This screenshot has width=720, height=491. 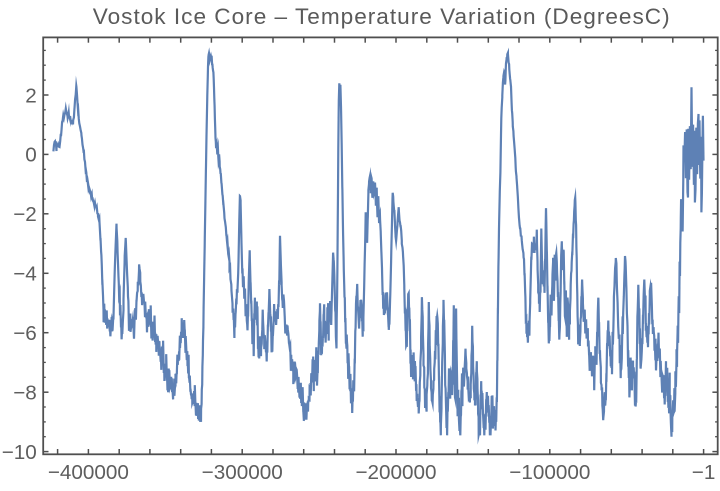 What do you see at coordinates (19, 452) in the screenshot?
I see `svg-text: −10` at bounding box center [19, 452].